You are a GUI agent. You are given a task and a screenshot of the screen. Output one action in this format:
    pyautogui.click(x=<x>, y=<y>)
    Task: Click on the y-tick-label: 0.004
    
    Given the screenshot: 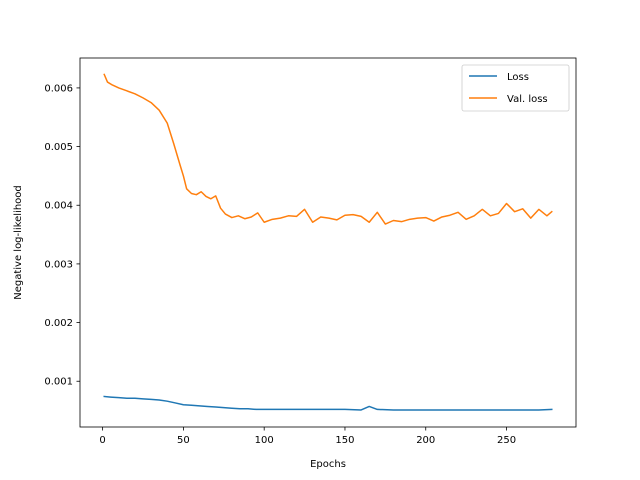 What is the action you would take?
    pyautogui.click(x=58, y=206)
    